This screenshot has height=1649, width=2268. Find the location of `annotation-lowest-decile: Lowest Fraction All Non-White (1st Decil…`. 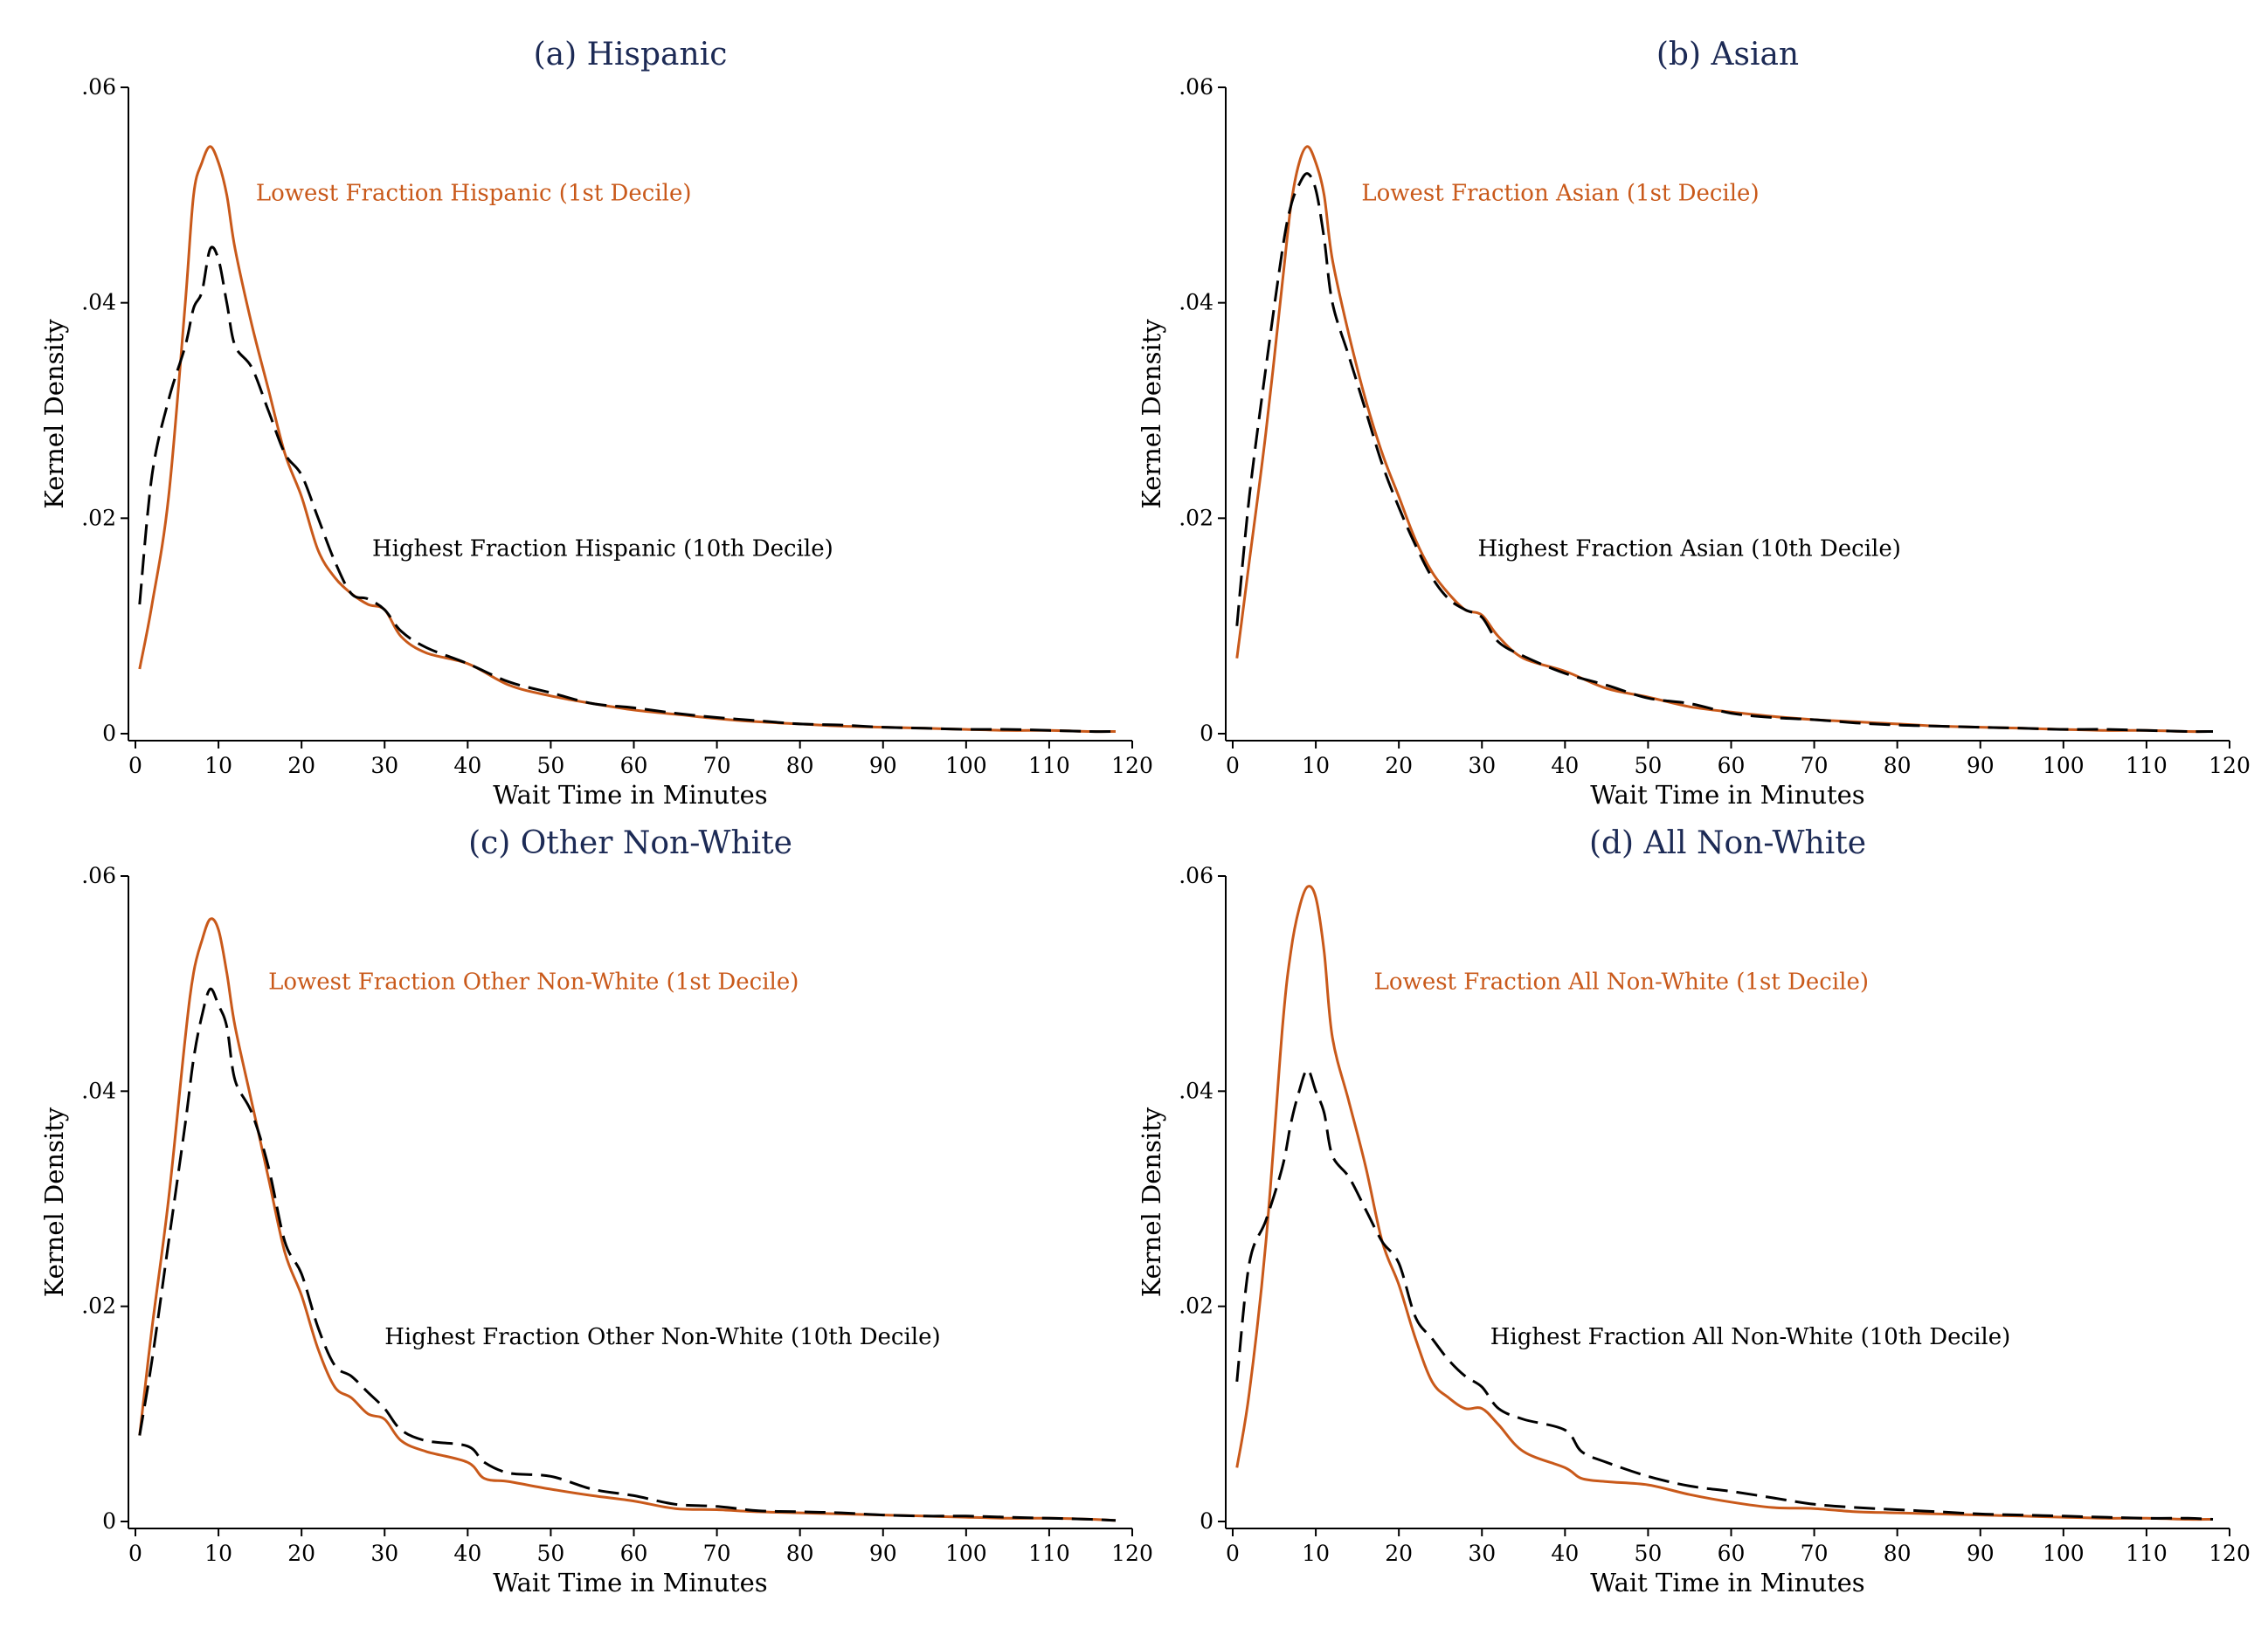

annotation-lowest-decile: Lowest Fraction All Non-White (1st Decil… is located at coordinates (1622, 982).